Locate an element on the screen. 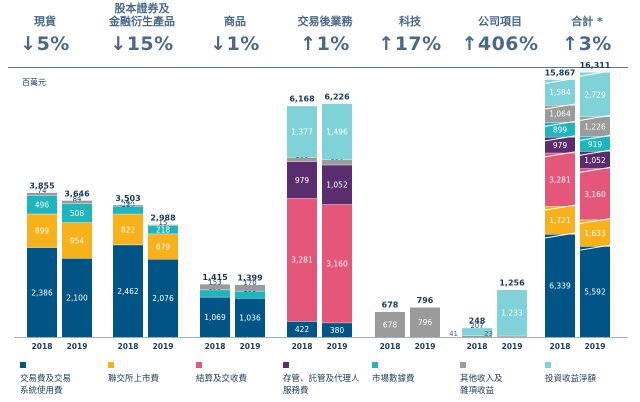  segment-value-label: 422 is located at coordinates (302, 329).